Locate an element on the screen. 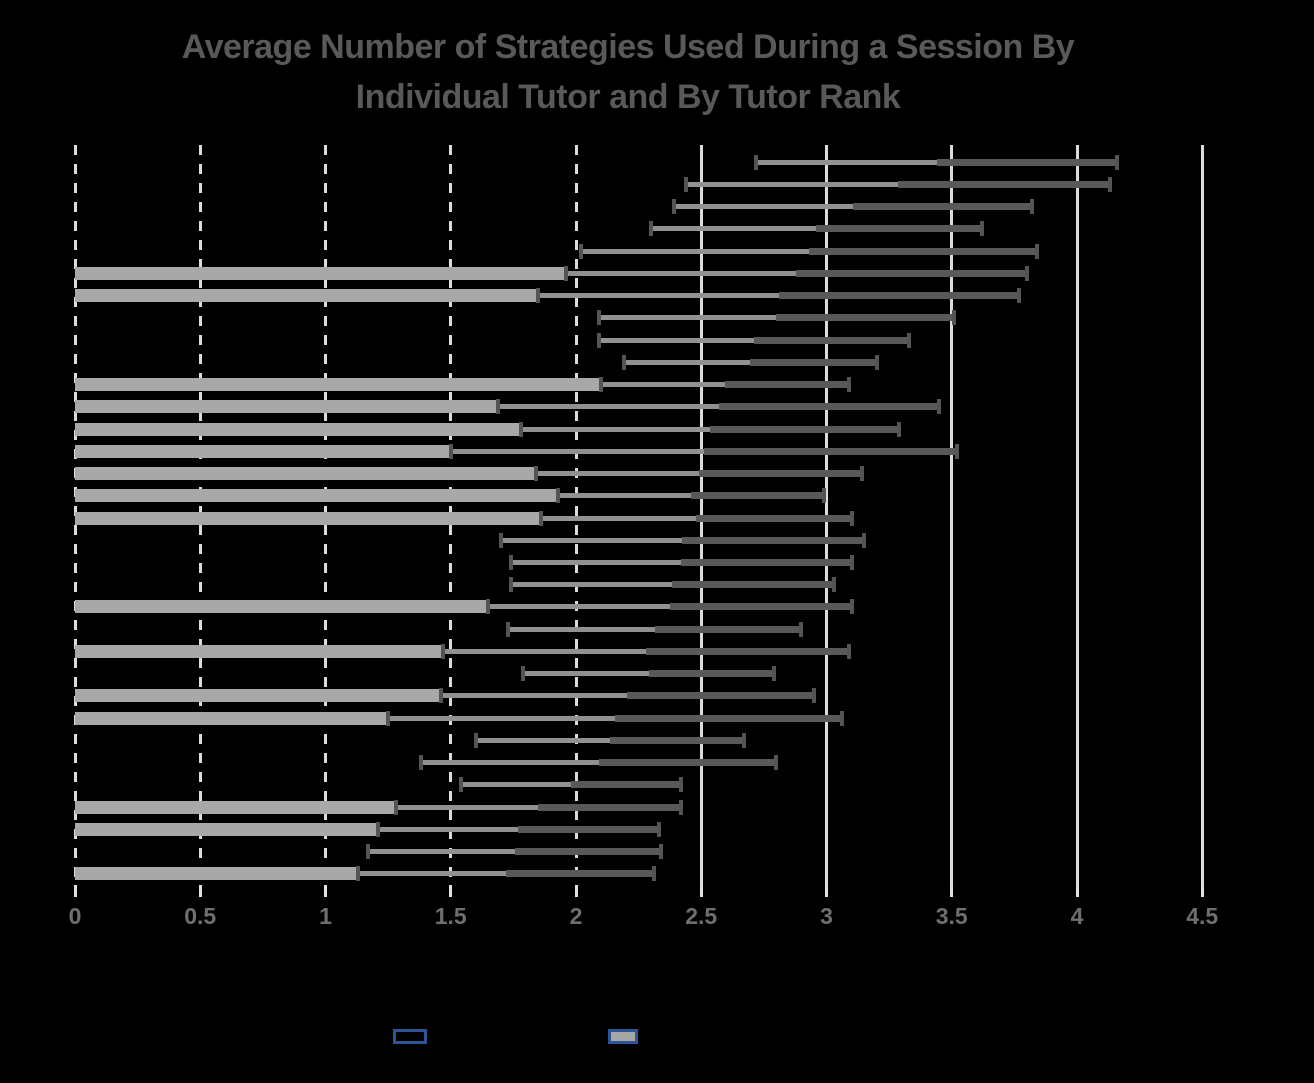 Image resolution: width=1314 pixels, height=1083 pixels. x-axis-label-2: 2 is located at coordinates (576, 916).